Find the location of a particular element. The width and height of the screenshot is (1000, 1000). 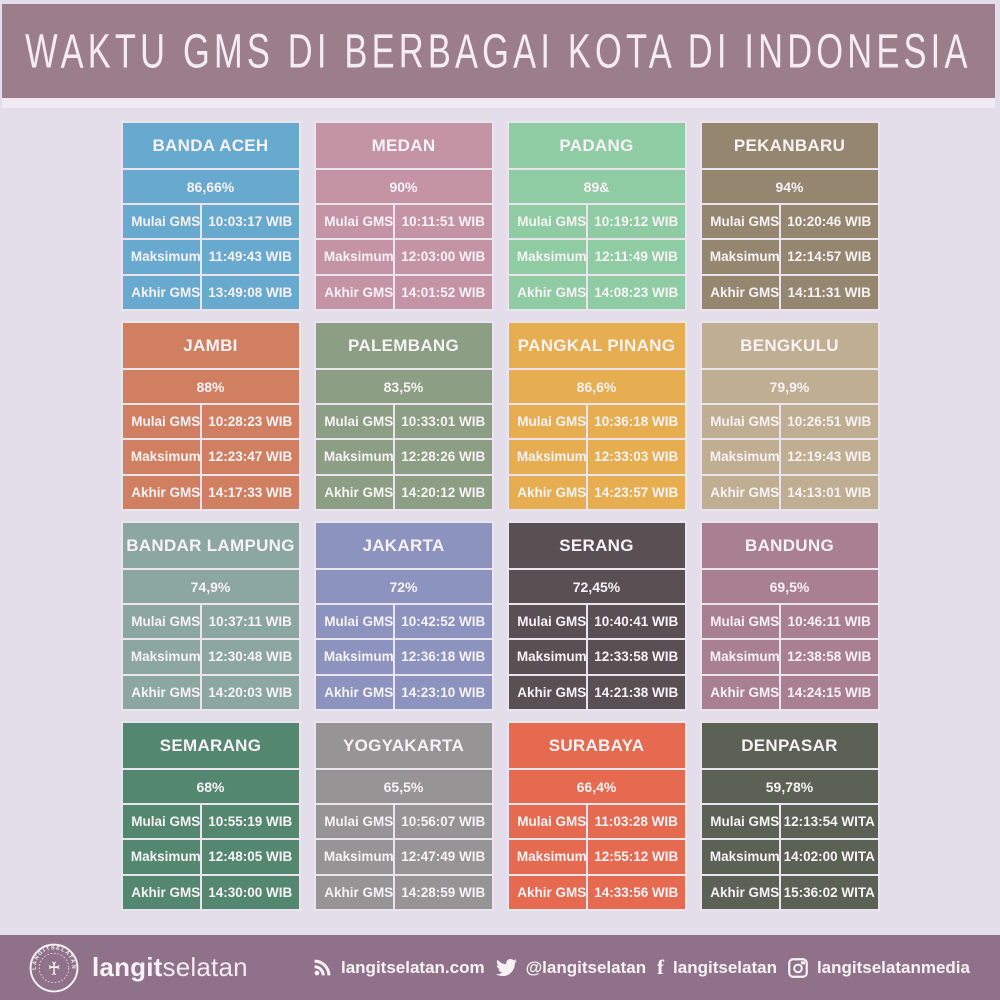

city-name: BANDAR LAMPUNG is located at coordinates (210, 545).